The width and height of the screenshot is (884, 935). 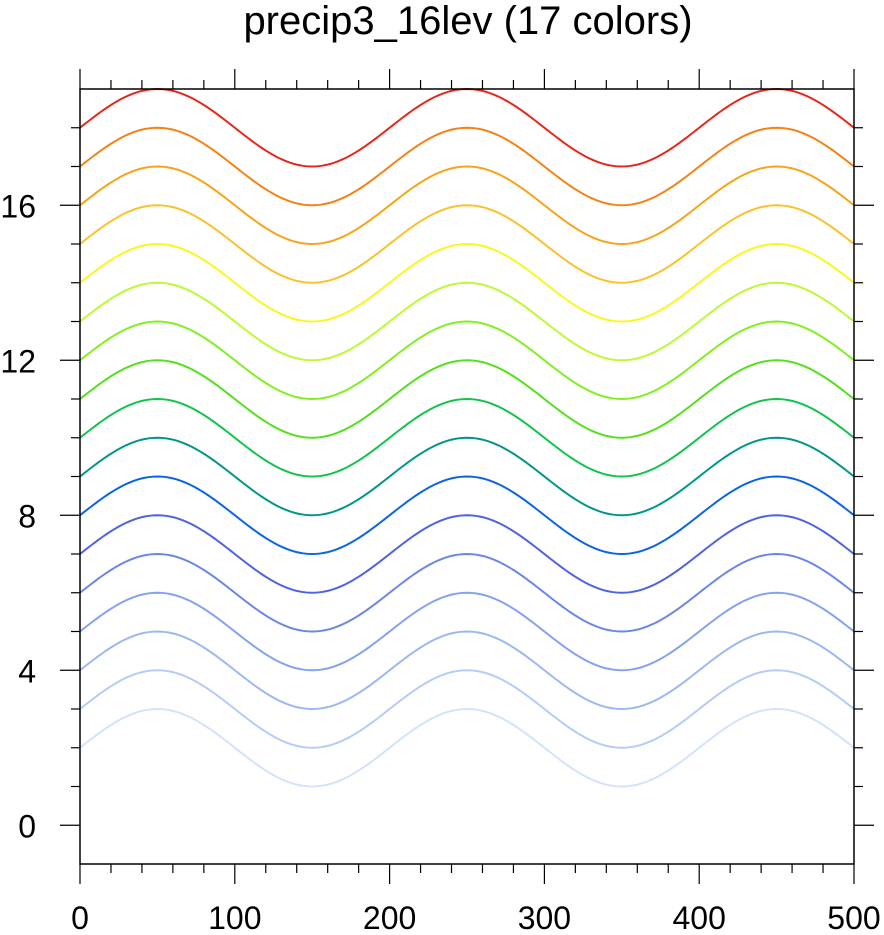 I want to click on y-tick-label: 16, so click(x=18, y=206).